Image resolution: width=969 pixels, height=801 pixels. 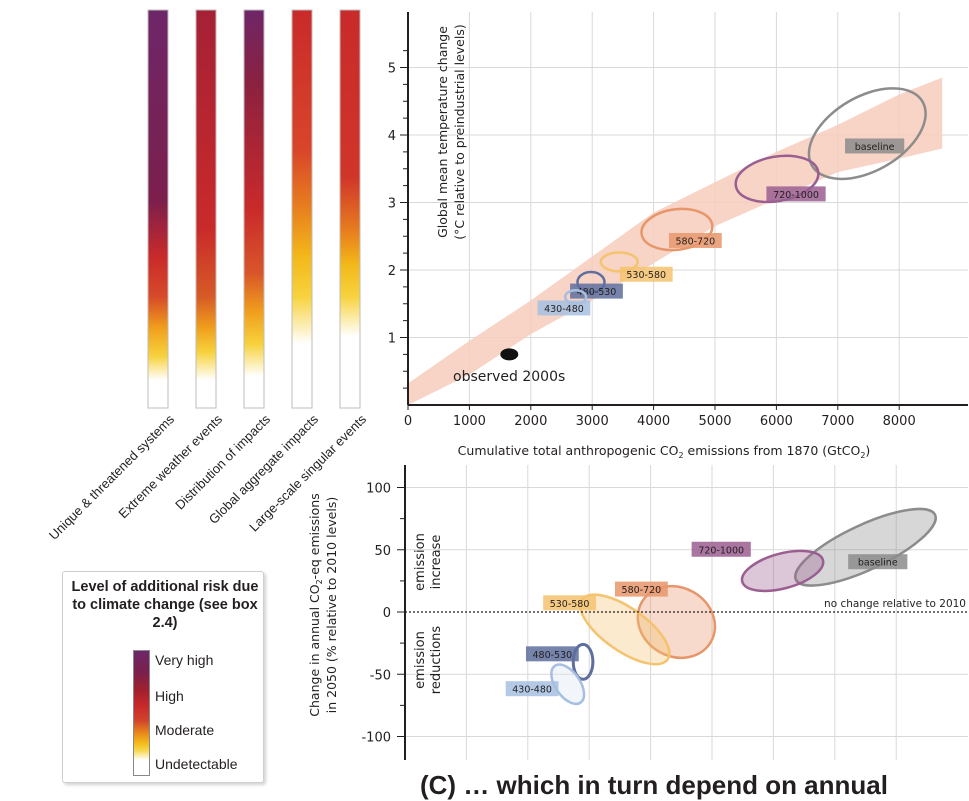 I want to click on emissions-chart-y-label: Change in annual CO2-eq emissions, so click(x=315, y=604).